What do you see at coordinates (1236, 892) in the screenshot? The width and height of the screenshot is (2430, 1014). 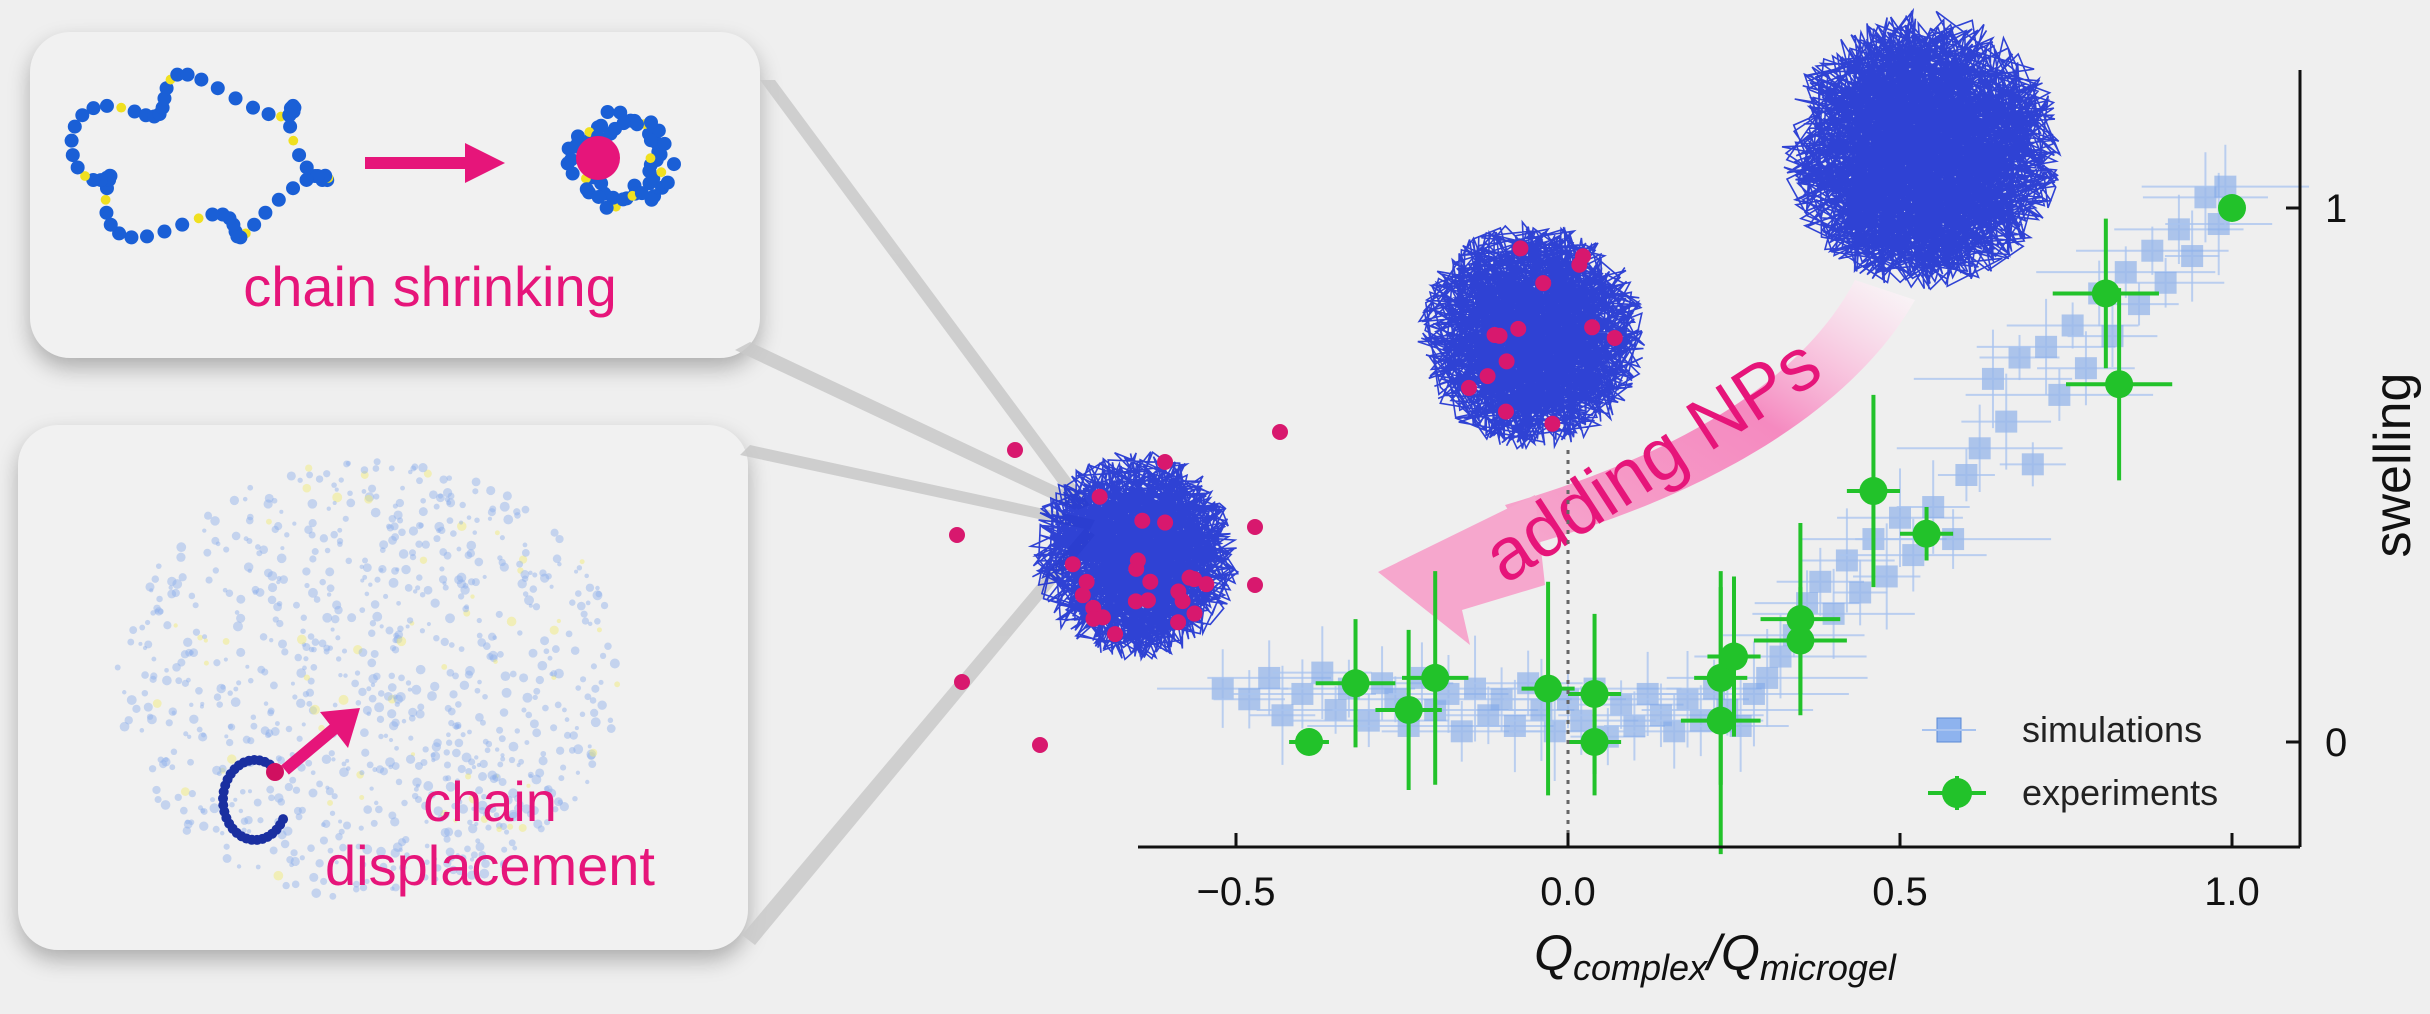 I see `x-tick-label: −0.5` at bounding box center [1236, 892].